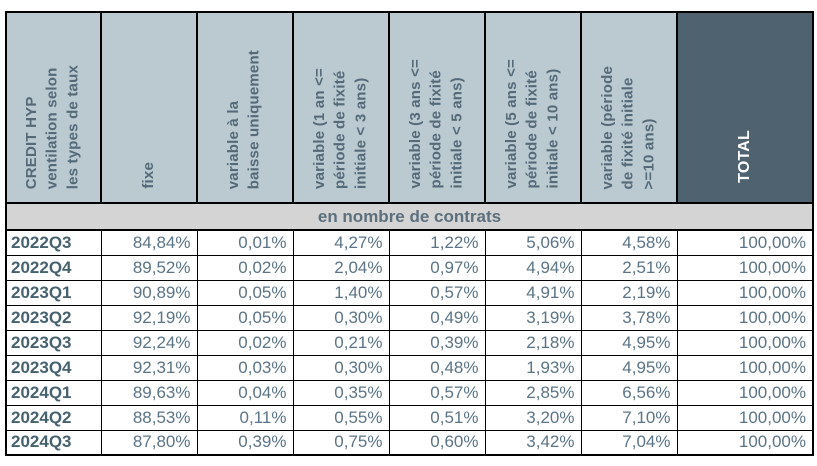 The width and height of the screenshot is (817, 466). Describe the element at coordinates (437, 417) in the screenshot. I see `value-cell: 0,51%` at that location.